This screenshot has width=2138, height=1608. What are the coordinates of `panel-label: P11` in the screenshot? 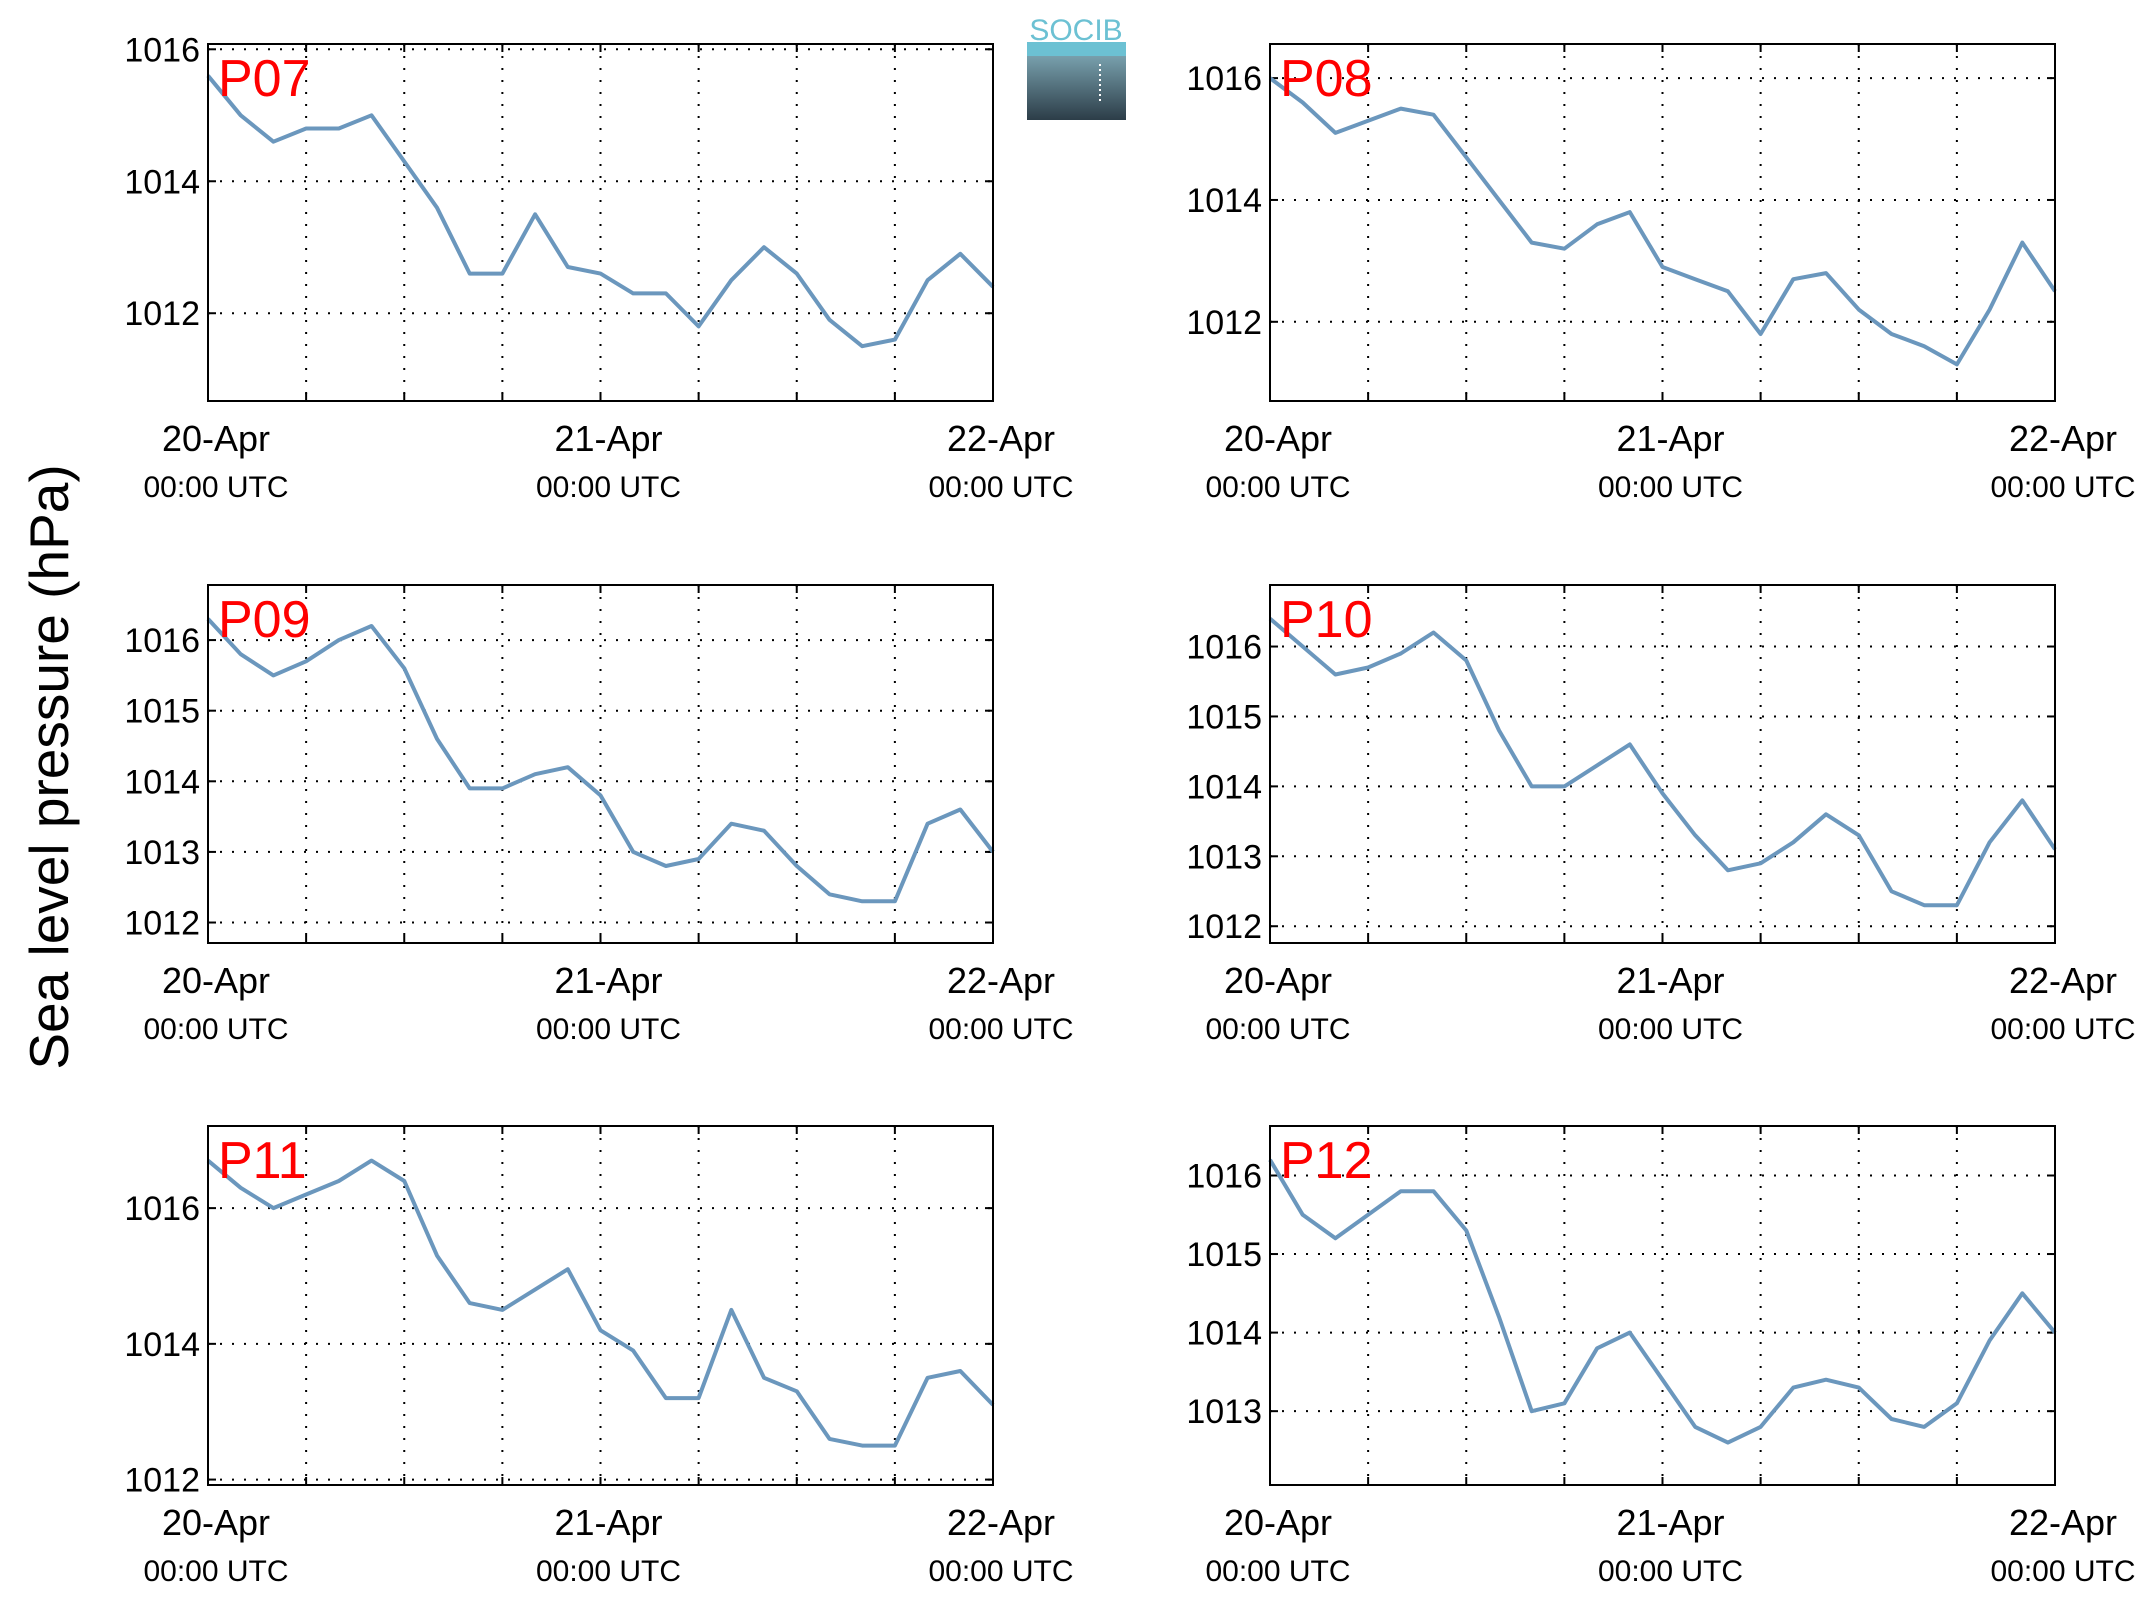 It's located at (262, 1161).